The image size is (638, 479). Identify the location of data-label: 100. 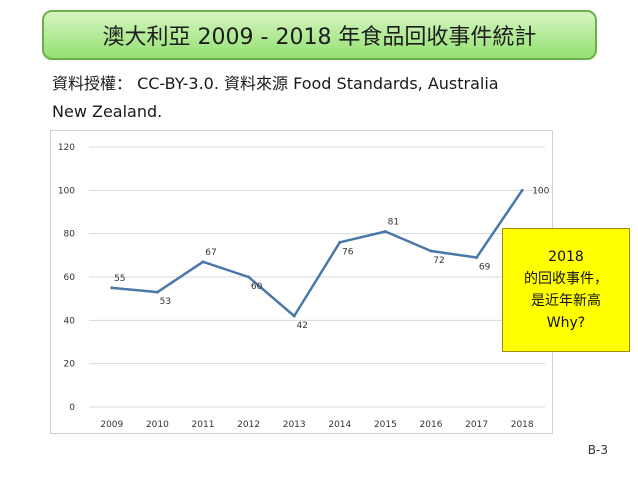
(540, 191).